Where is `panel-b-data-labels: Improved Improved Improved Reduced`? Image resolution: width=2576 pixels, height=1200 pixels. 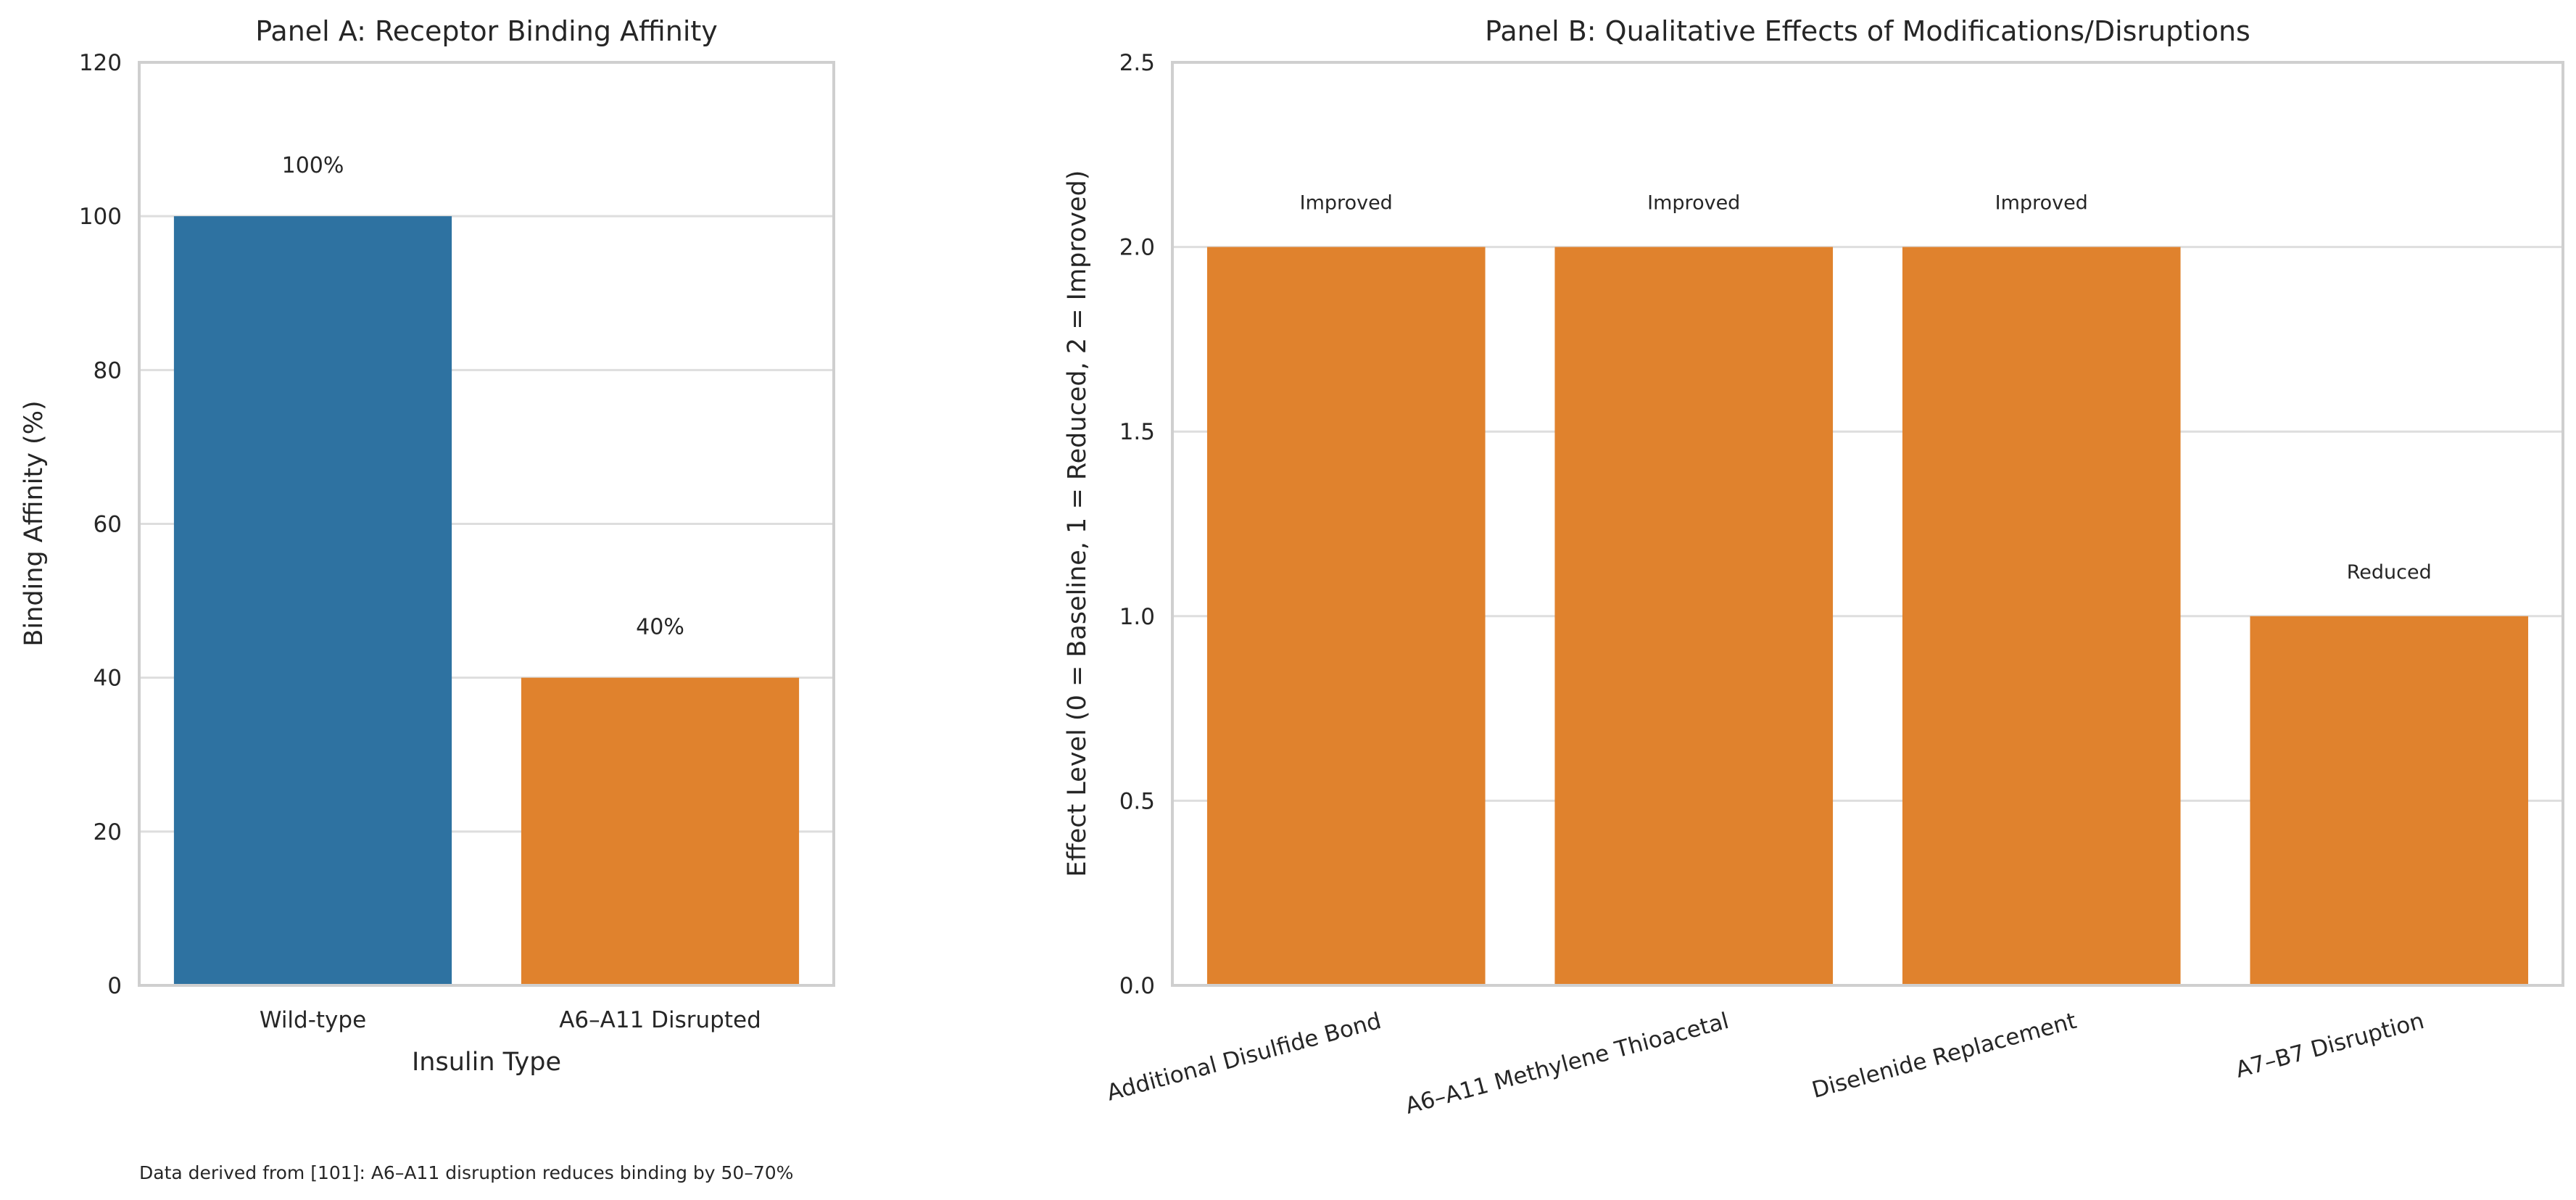 panel-b-data-labels: Improved Improved Improved Reduced is located at coordinates (1866, 388).